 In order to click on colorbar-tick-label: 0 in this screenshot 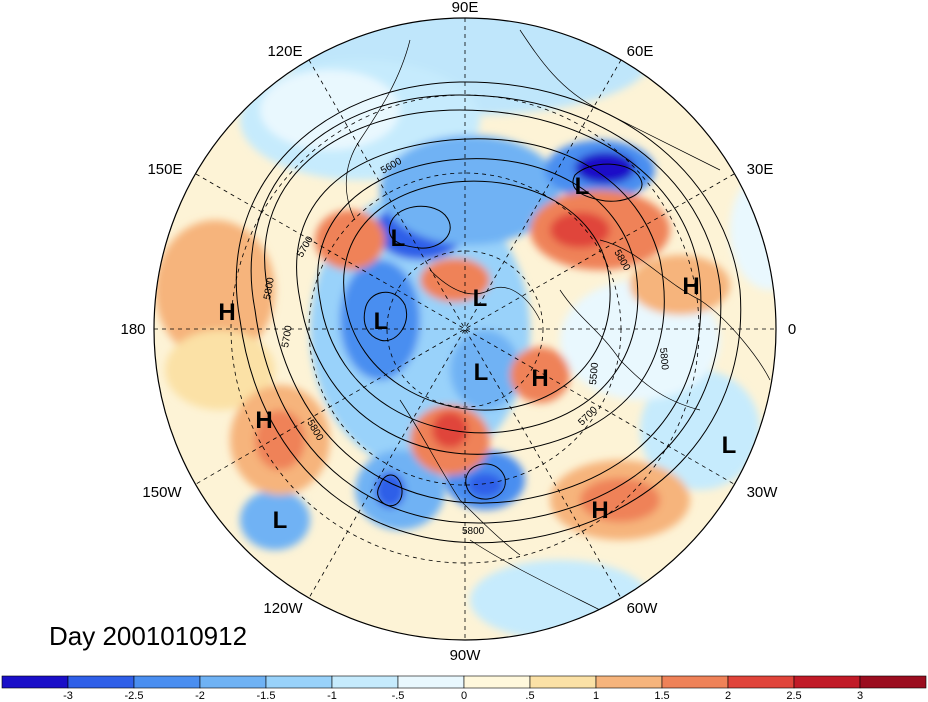, I will do `click(464, 696)`.